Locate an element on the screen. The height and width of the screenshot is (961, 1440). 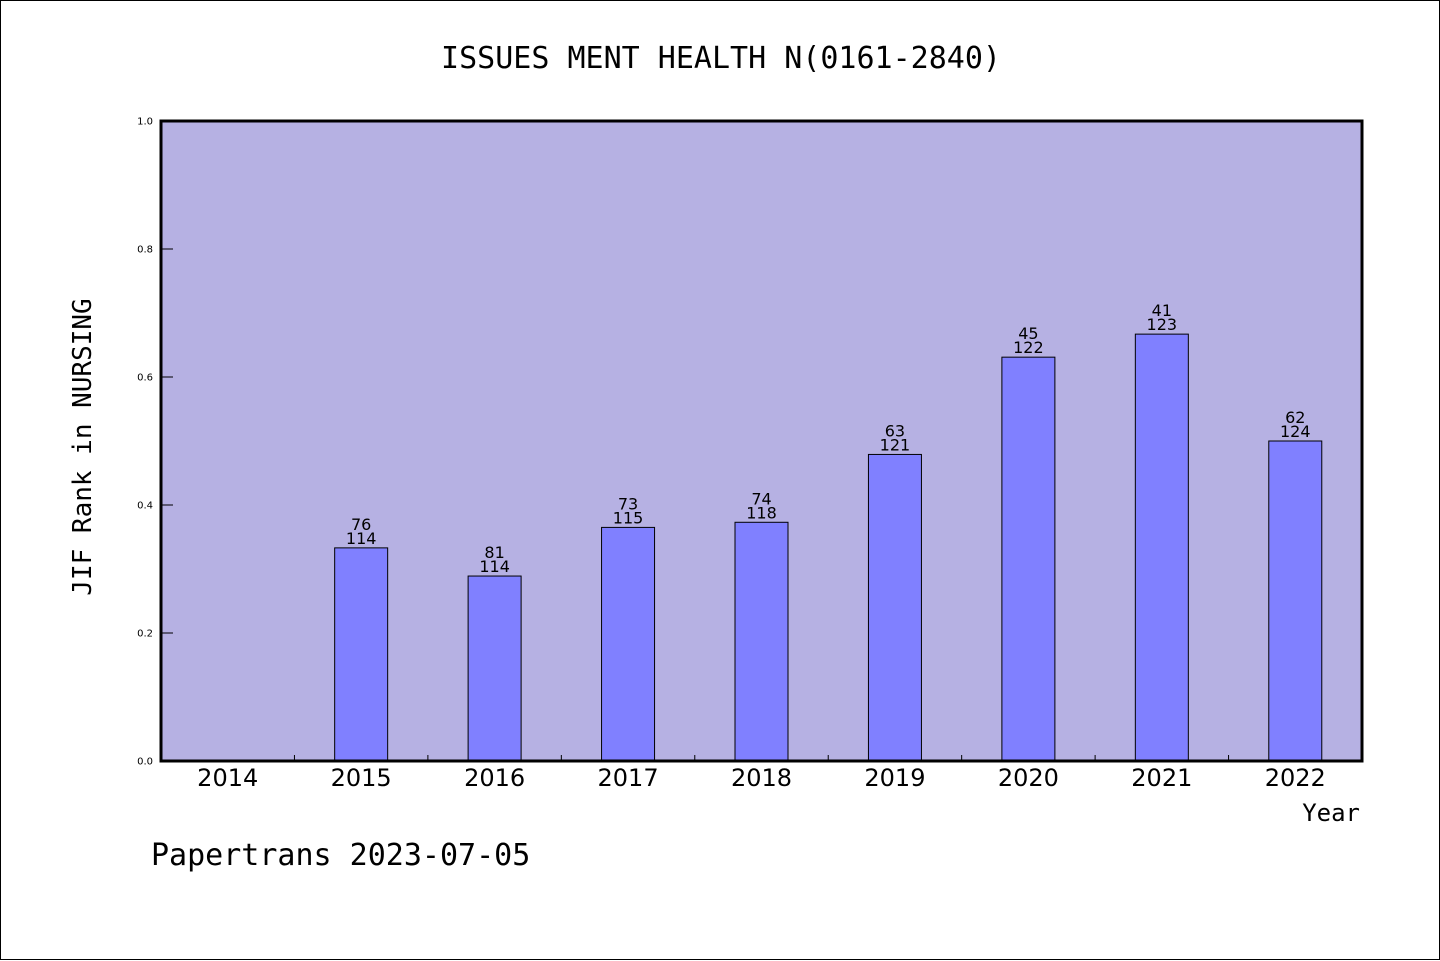
x-axis-label: Year is located at coordinates (1331, 813).